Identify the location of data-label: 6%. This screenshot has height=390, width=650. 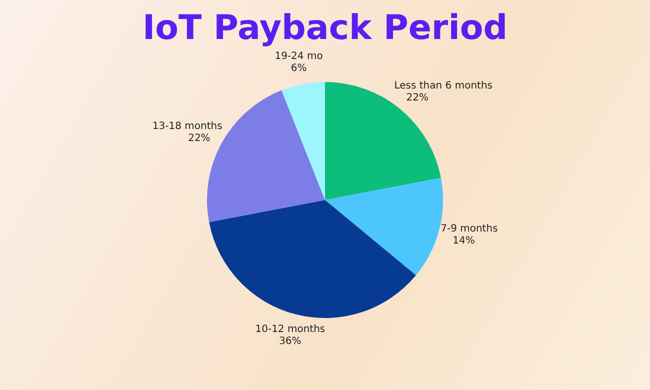
(298, 68).